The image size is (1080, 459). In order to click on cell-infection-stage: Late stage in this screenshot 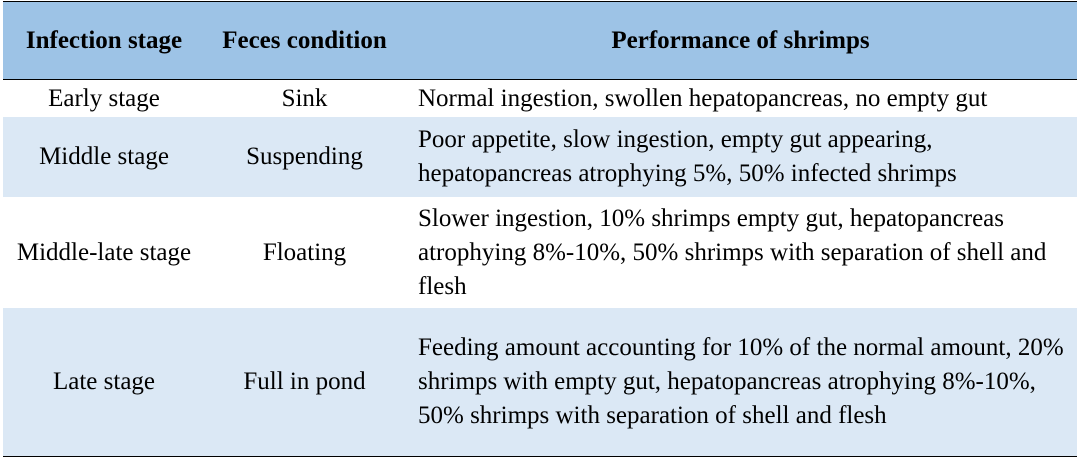, I will do `click(104, 382)`.